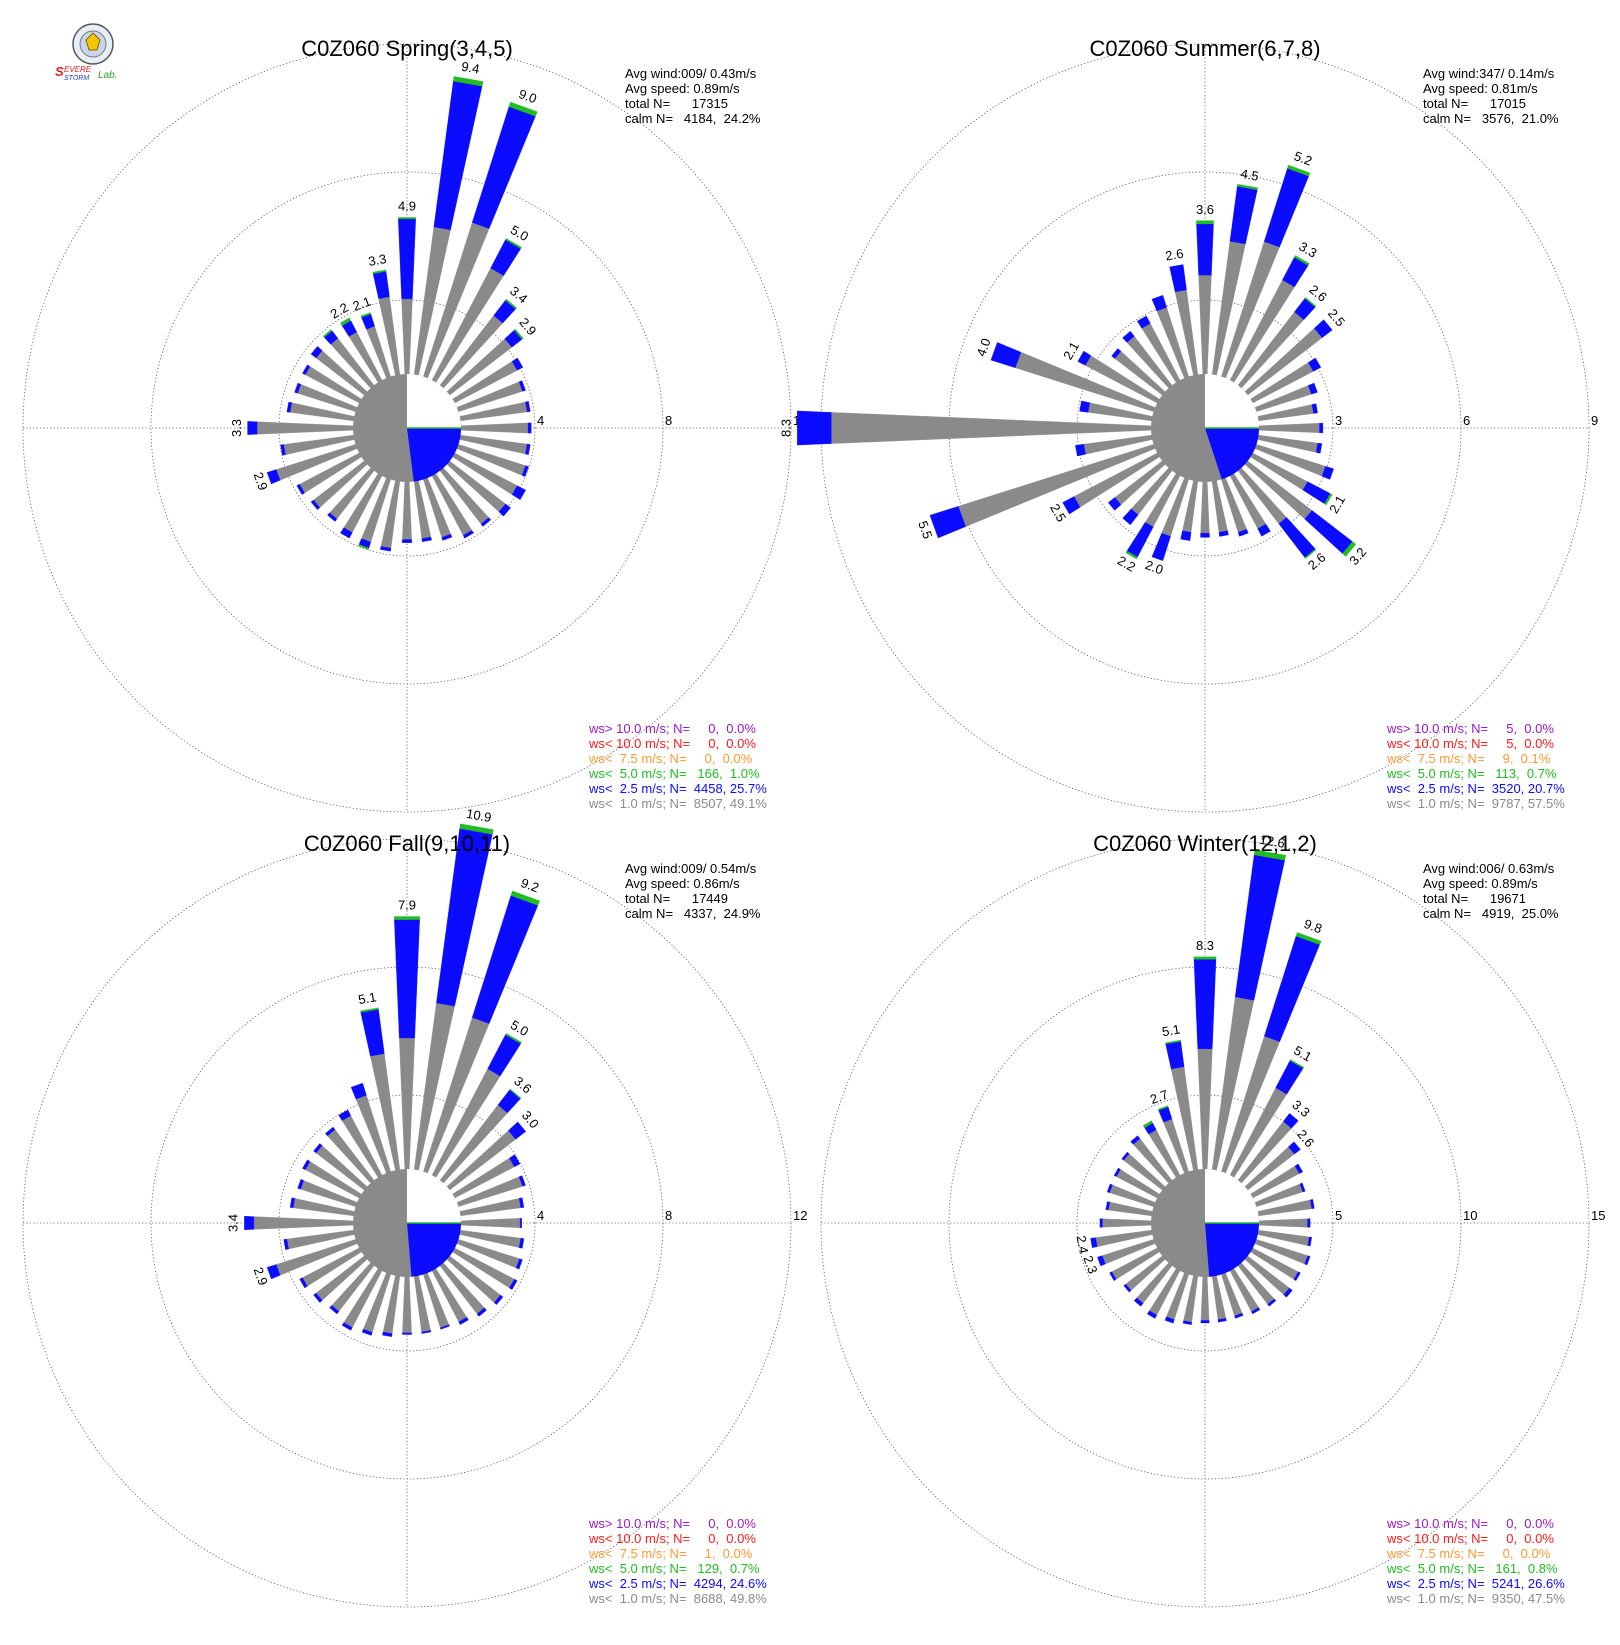 The height and width of the screenshot is (1645, 1620). What do you see at coordinates (1273, 841) in the screenshot?
I see `bar-value-label: 12.6` at bounding box center [1273, 841].